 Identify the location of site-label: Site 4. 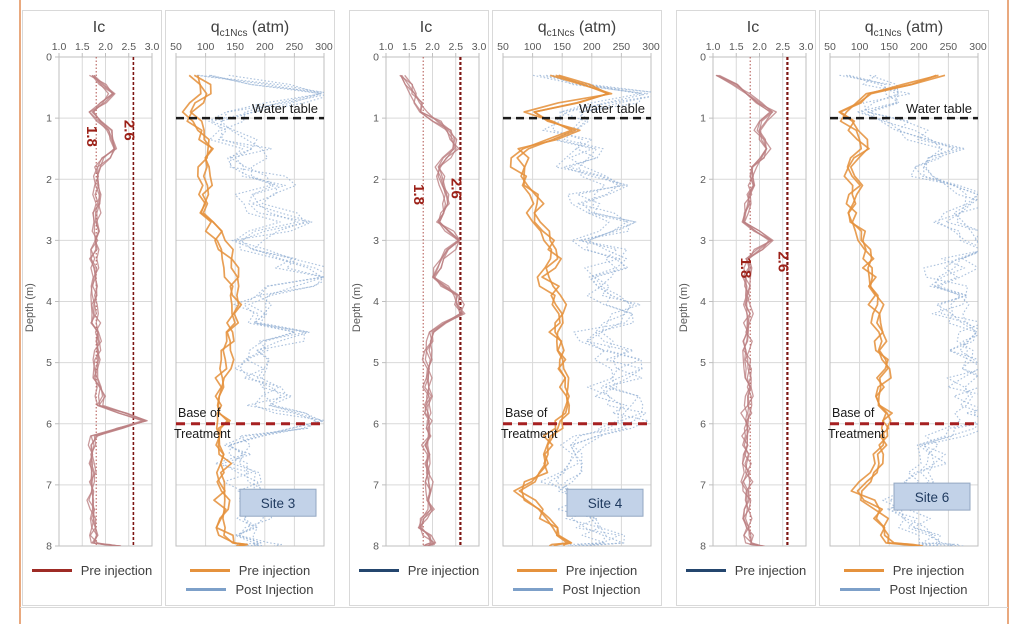
(605, 502).